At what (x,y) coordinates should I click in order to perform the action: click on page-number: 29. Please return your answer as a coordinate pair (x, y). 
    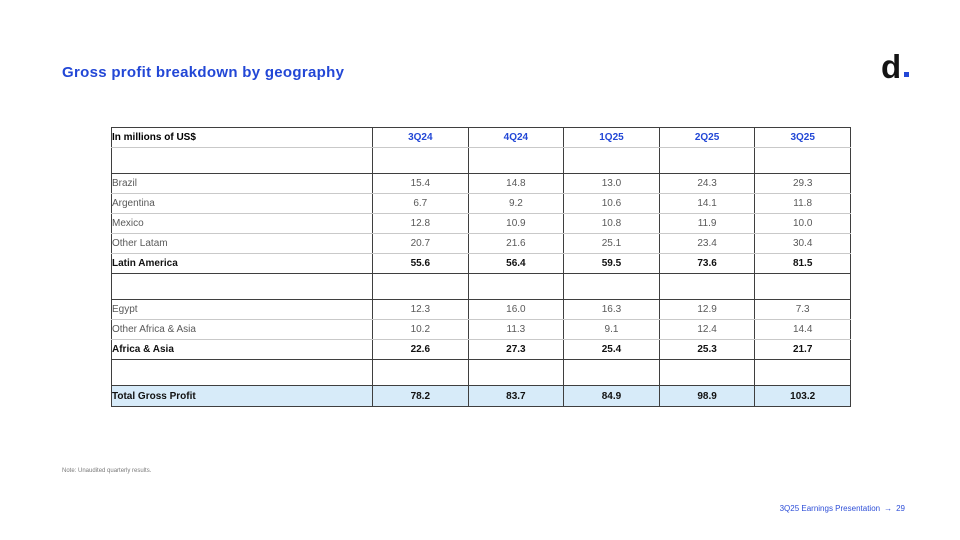
    Looking at the image, I should click on (900, 508).